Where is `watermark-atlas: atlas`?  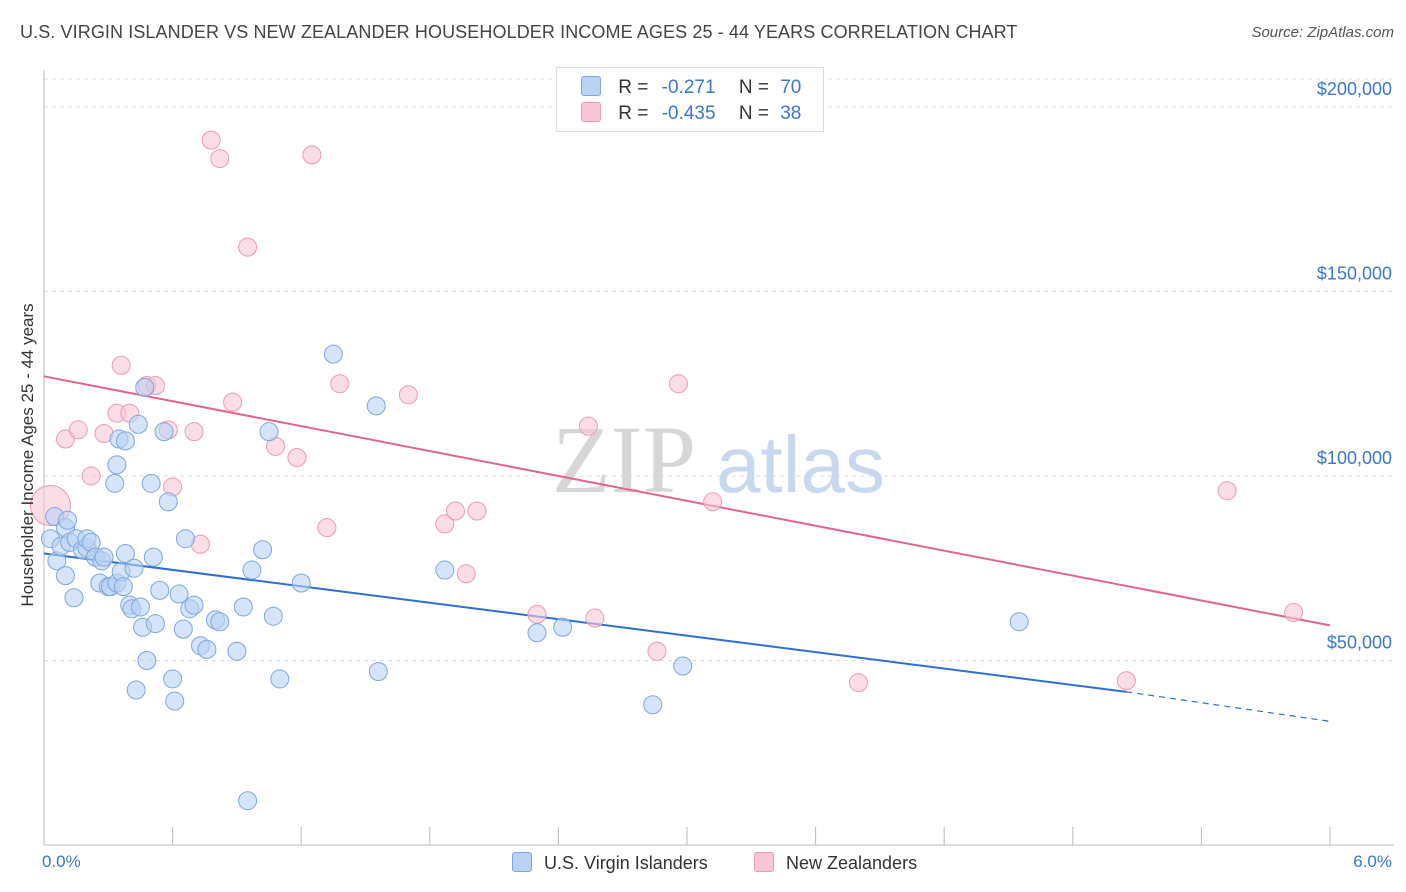 watermark-atlas: atlas is located at coordinates (800, 464).